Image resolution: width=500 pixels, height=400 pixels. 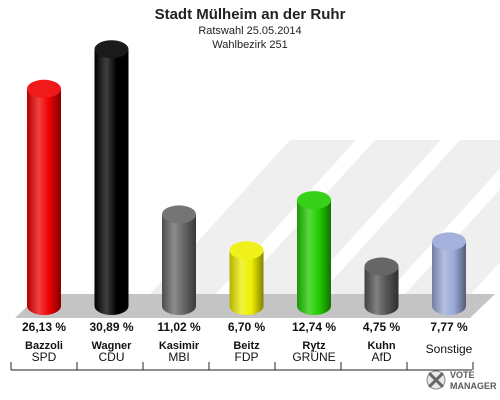 What do you see at coordinates (313, 357) in the screenshot?
I see `category-label: GRÜNE` at bounding box center [313, 357].